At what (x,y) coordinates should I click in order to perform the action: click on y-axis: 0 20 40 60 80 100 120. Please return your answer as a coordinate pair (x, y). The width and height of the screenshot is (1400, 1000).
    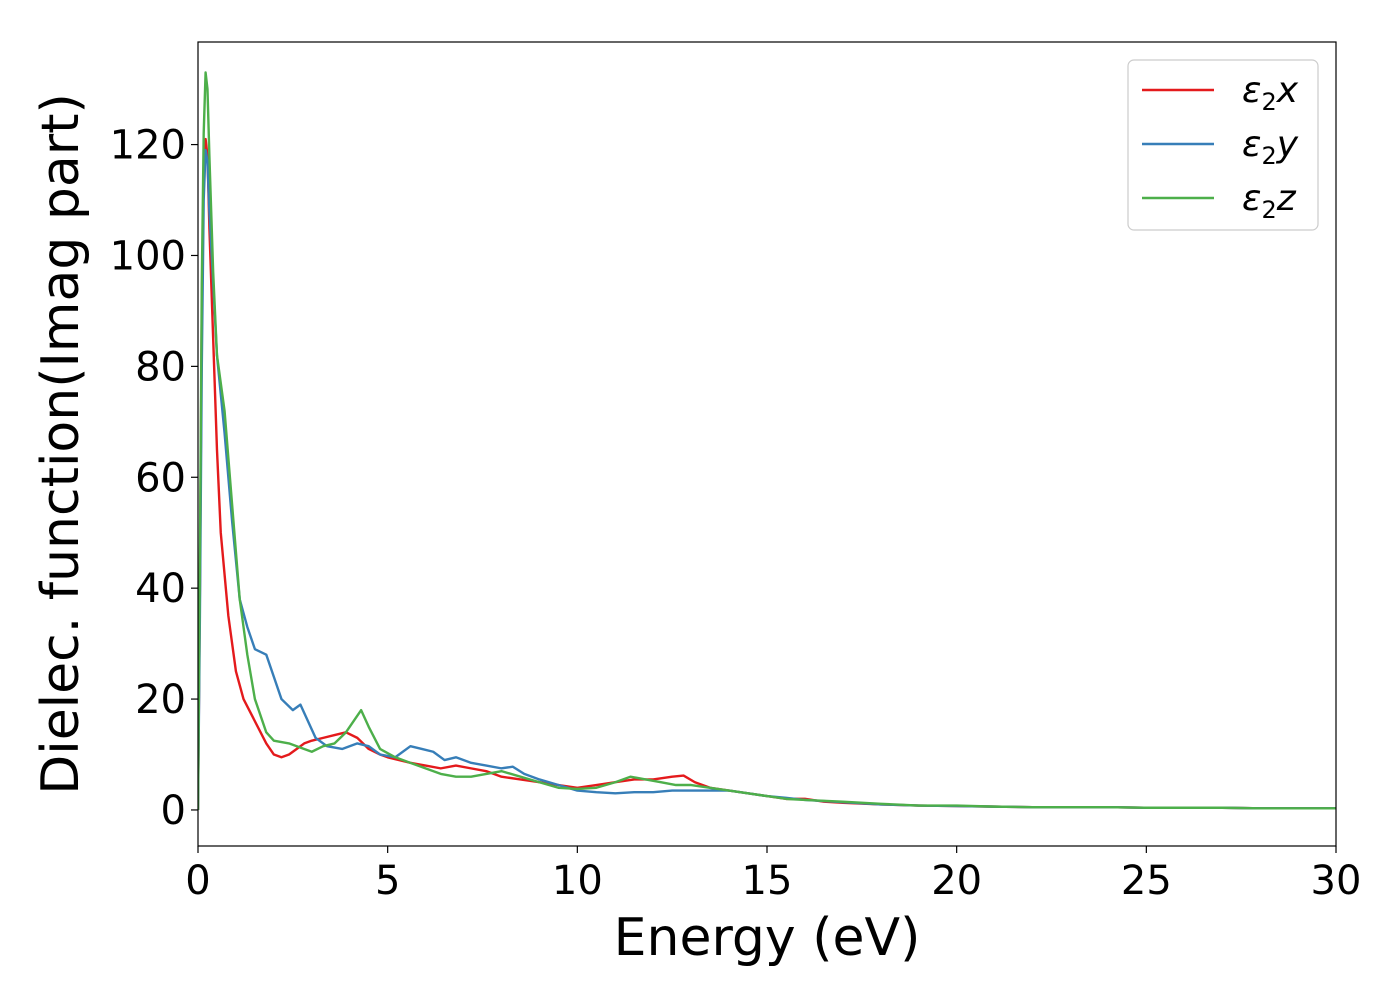
    Looking at the image, I should click on (154, 478).